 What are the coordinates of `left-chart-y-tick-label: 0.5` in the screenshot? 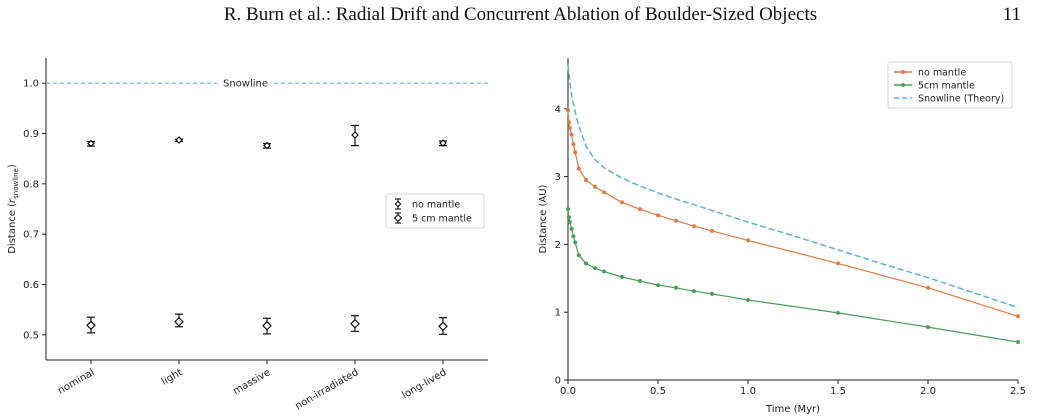 It's located at (31, 335).